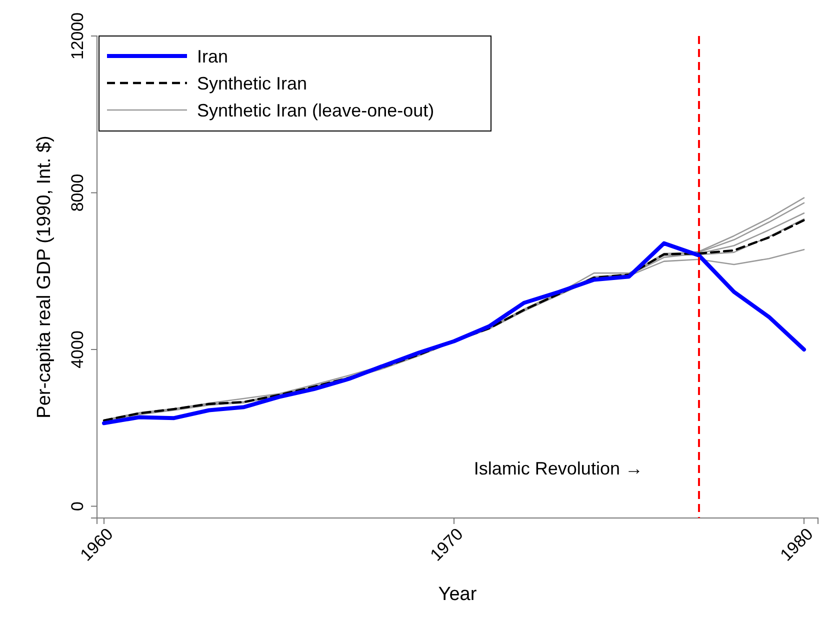  What do you see at coordinates (212, 56) in the screenshot?
I see `legend-label: Iran` at bounding box center [212, 56].